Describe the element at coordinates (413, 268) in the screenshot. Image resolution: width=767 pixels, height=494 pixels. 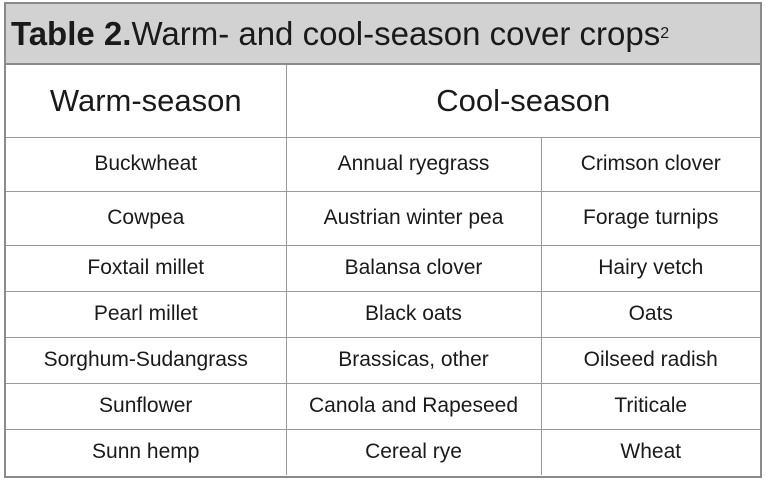
I see `cool-season-cell: Balansa clover` at that location.